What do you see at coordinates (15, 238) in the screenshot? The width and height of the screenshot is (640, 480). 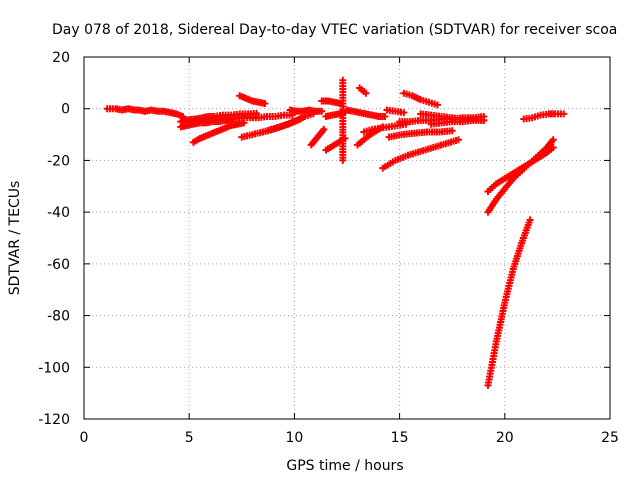 I see `y-axis-label: SDTVAR / TECUs` at bounding box center [15, 238].